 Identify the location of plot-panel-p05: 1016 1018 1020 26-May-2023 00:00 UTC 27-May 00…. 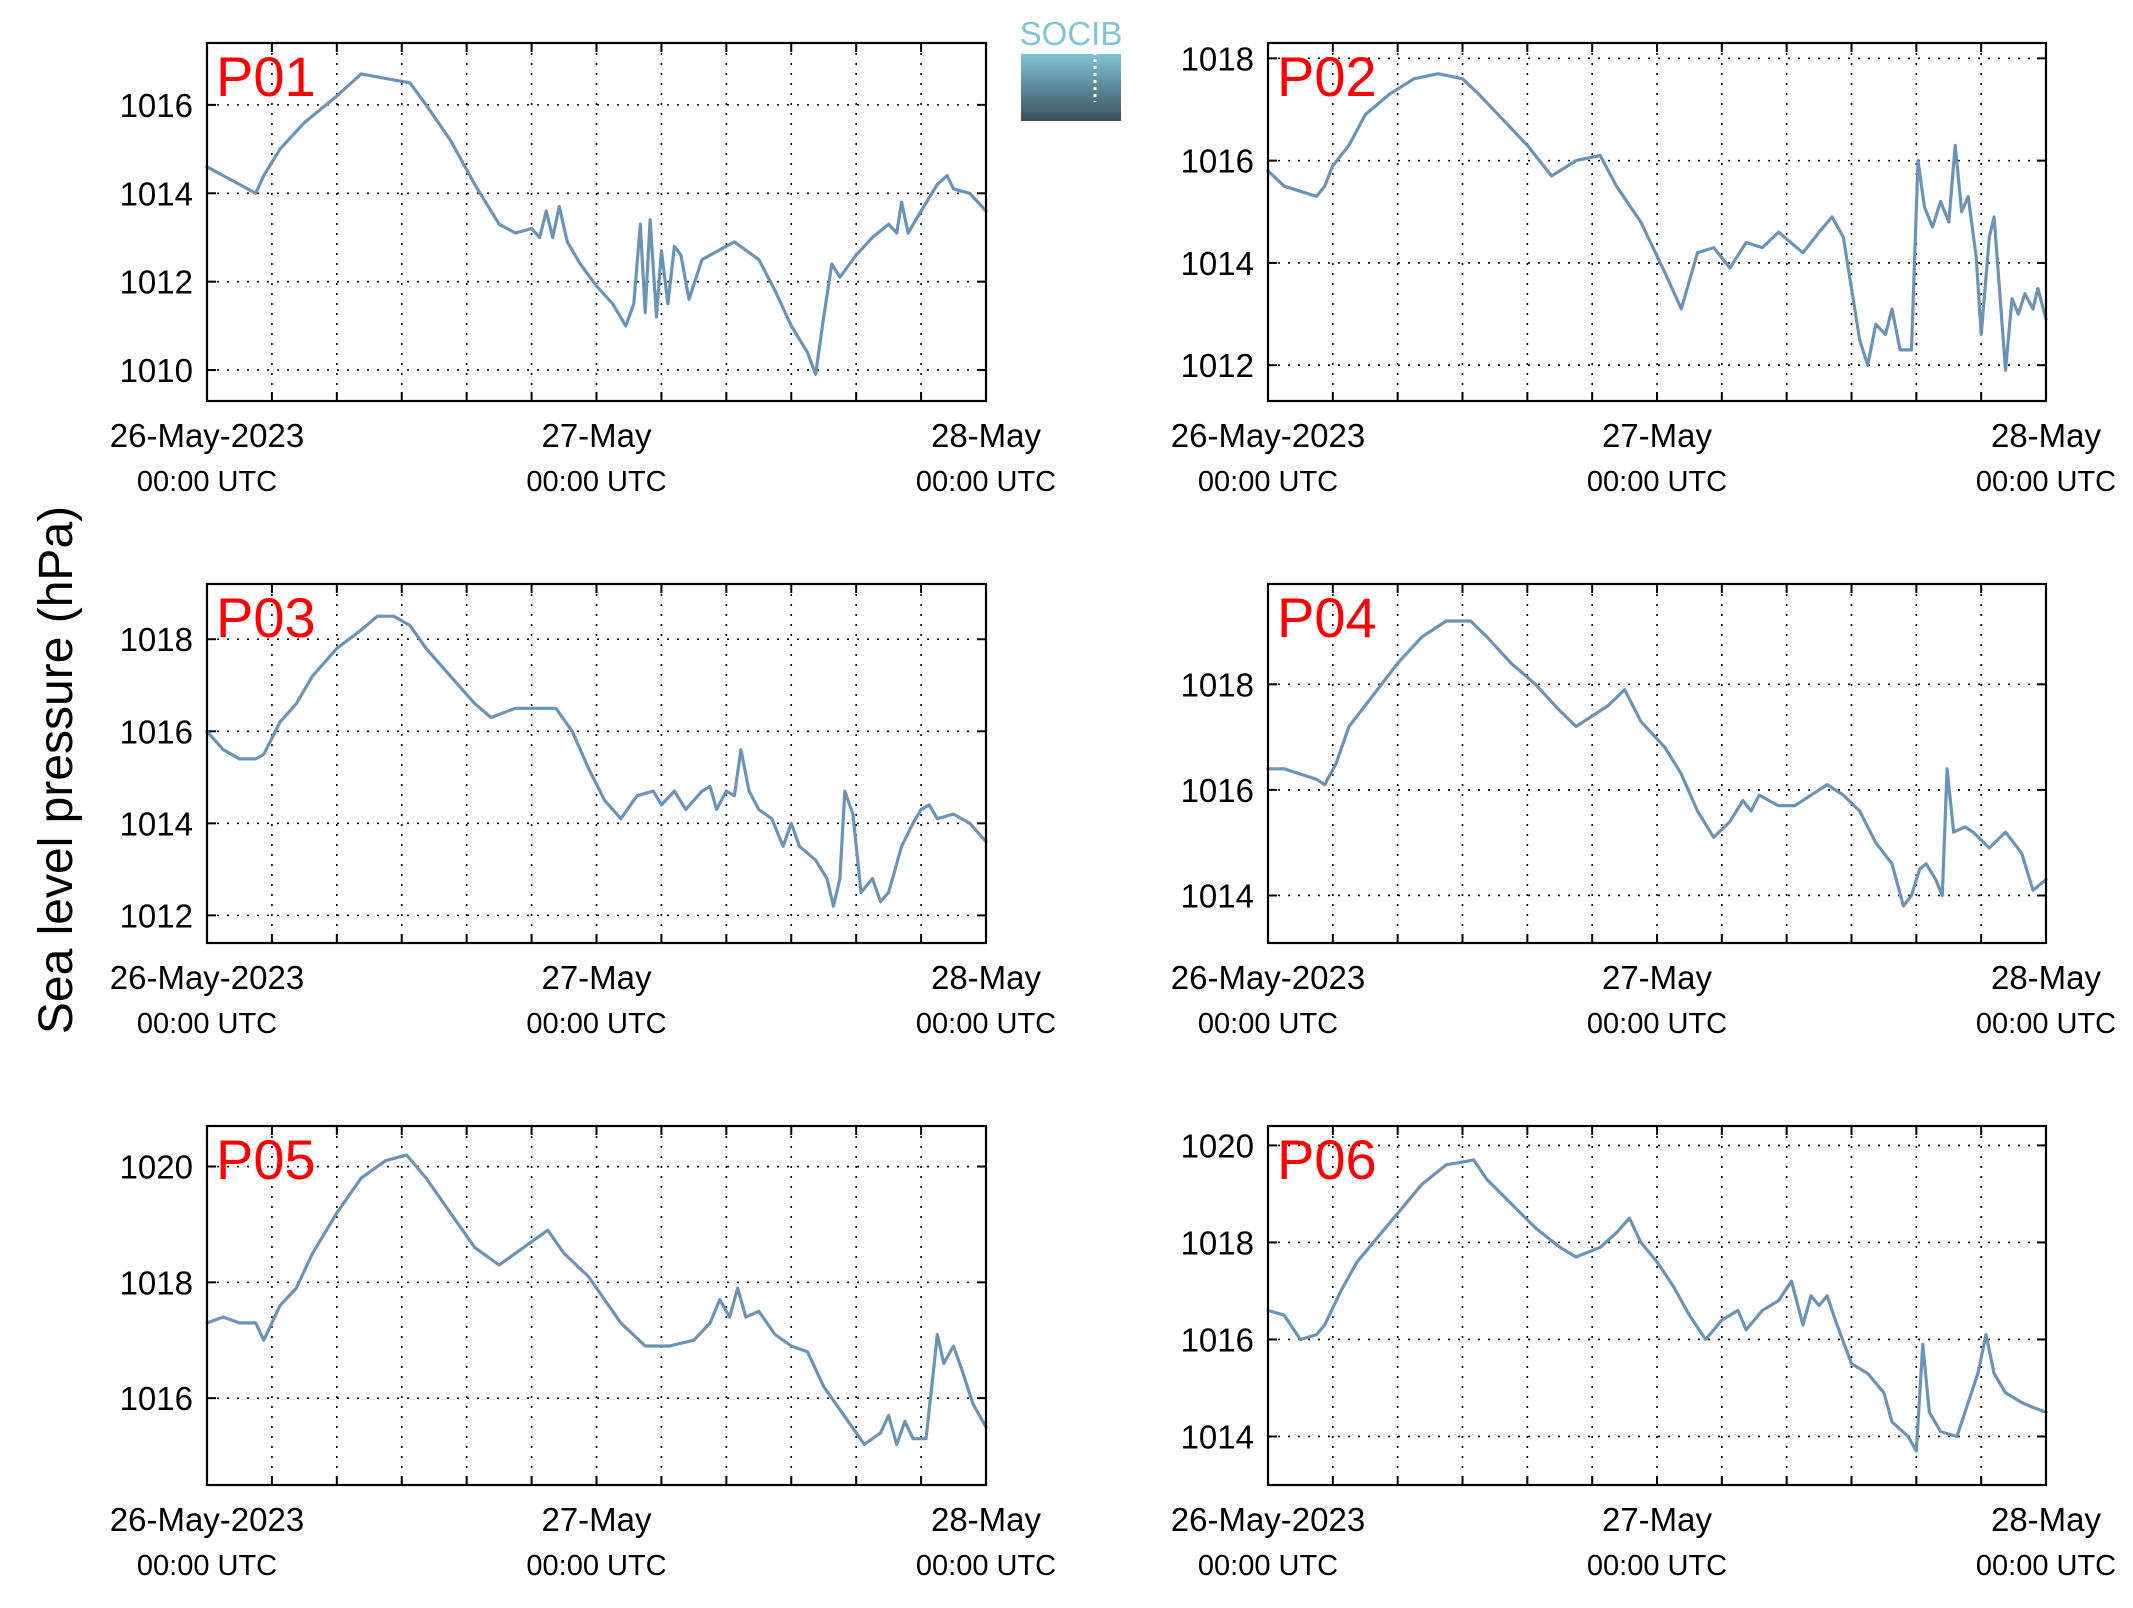
(583, 1353).